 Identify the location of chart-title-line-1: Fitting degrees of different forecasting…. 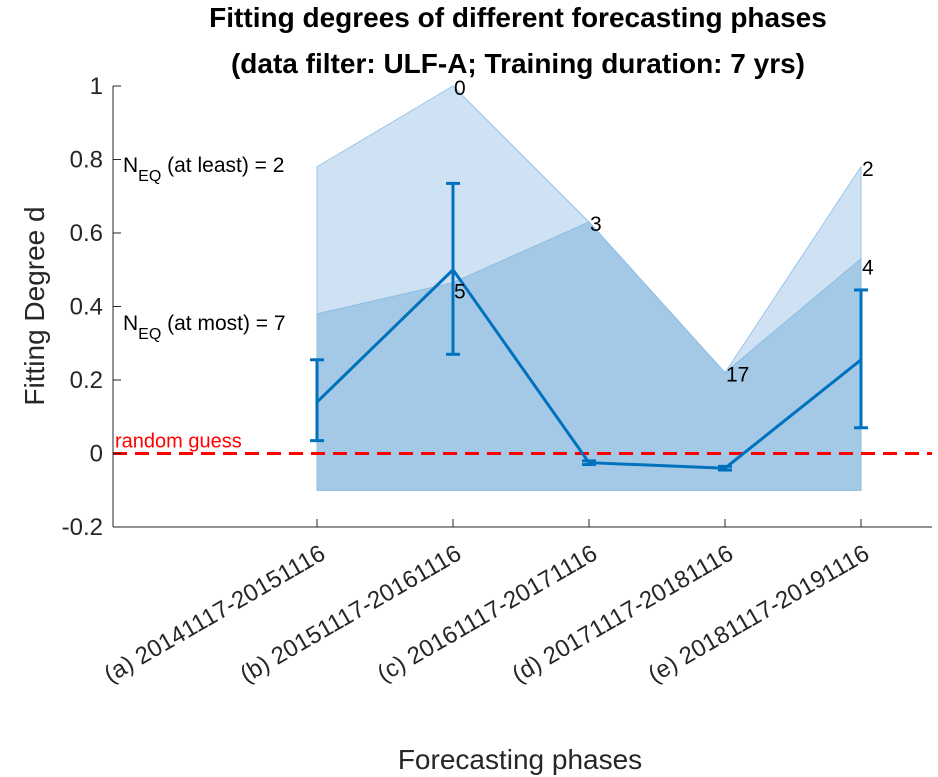
(518, 17).